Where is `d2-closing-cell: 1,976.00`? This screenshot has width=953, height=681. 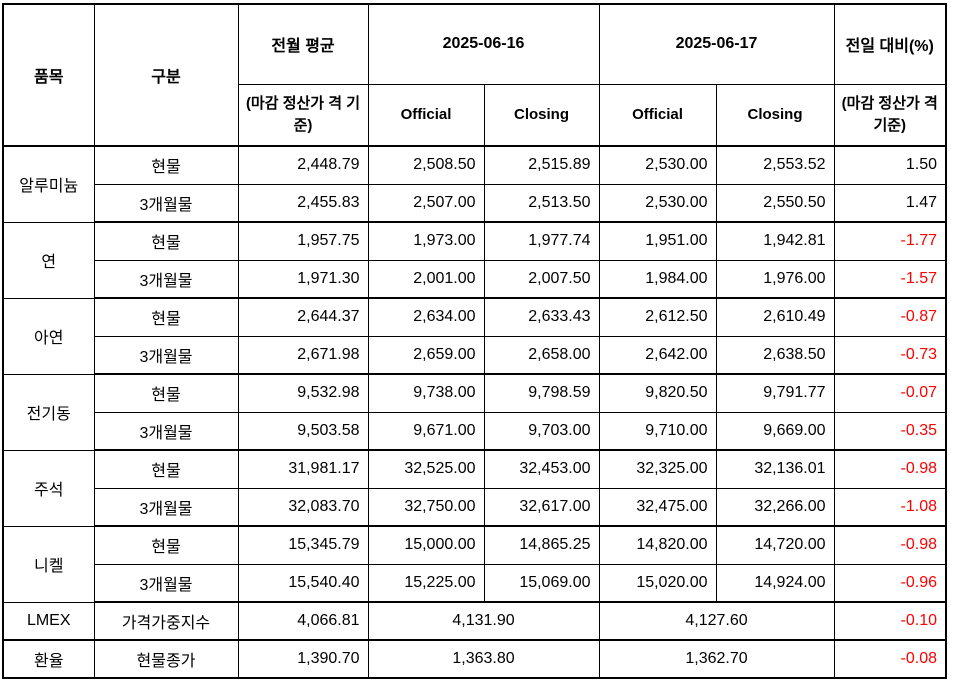 d2-closing-cell: 1,976.00 is located at coordinates (775, 279).